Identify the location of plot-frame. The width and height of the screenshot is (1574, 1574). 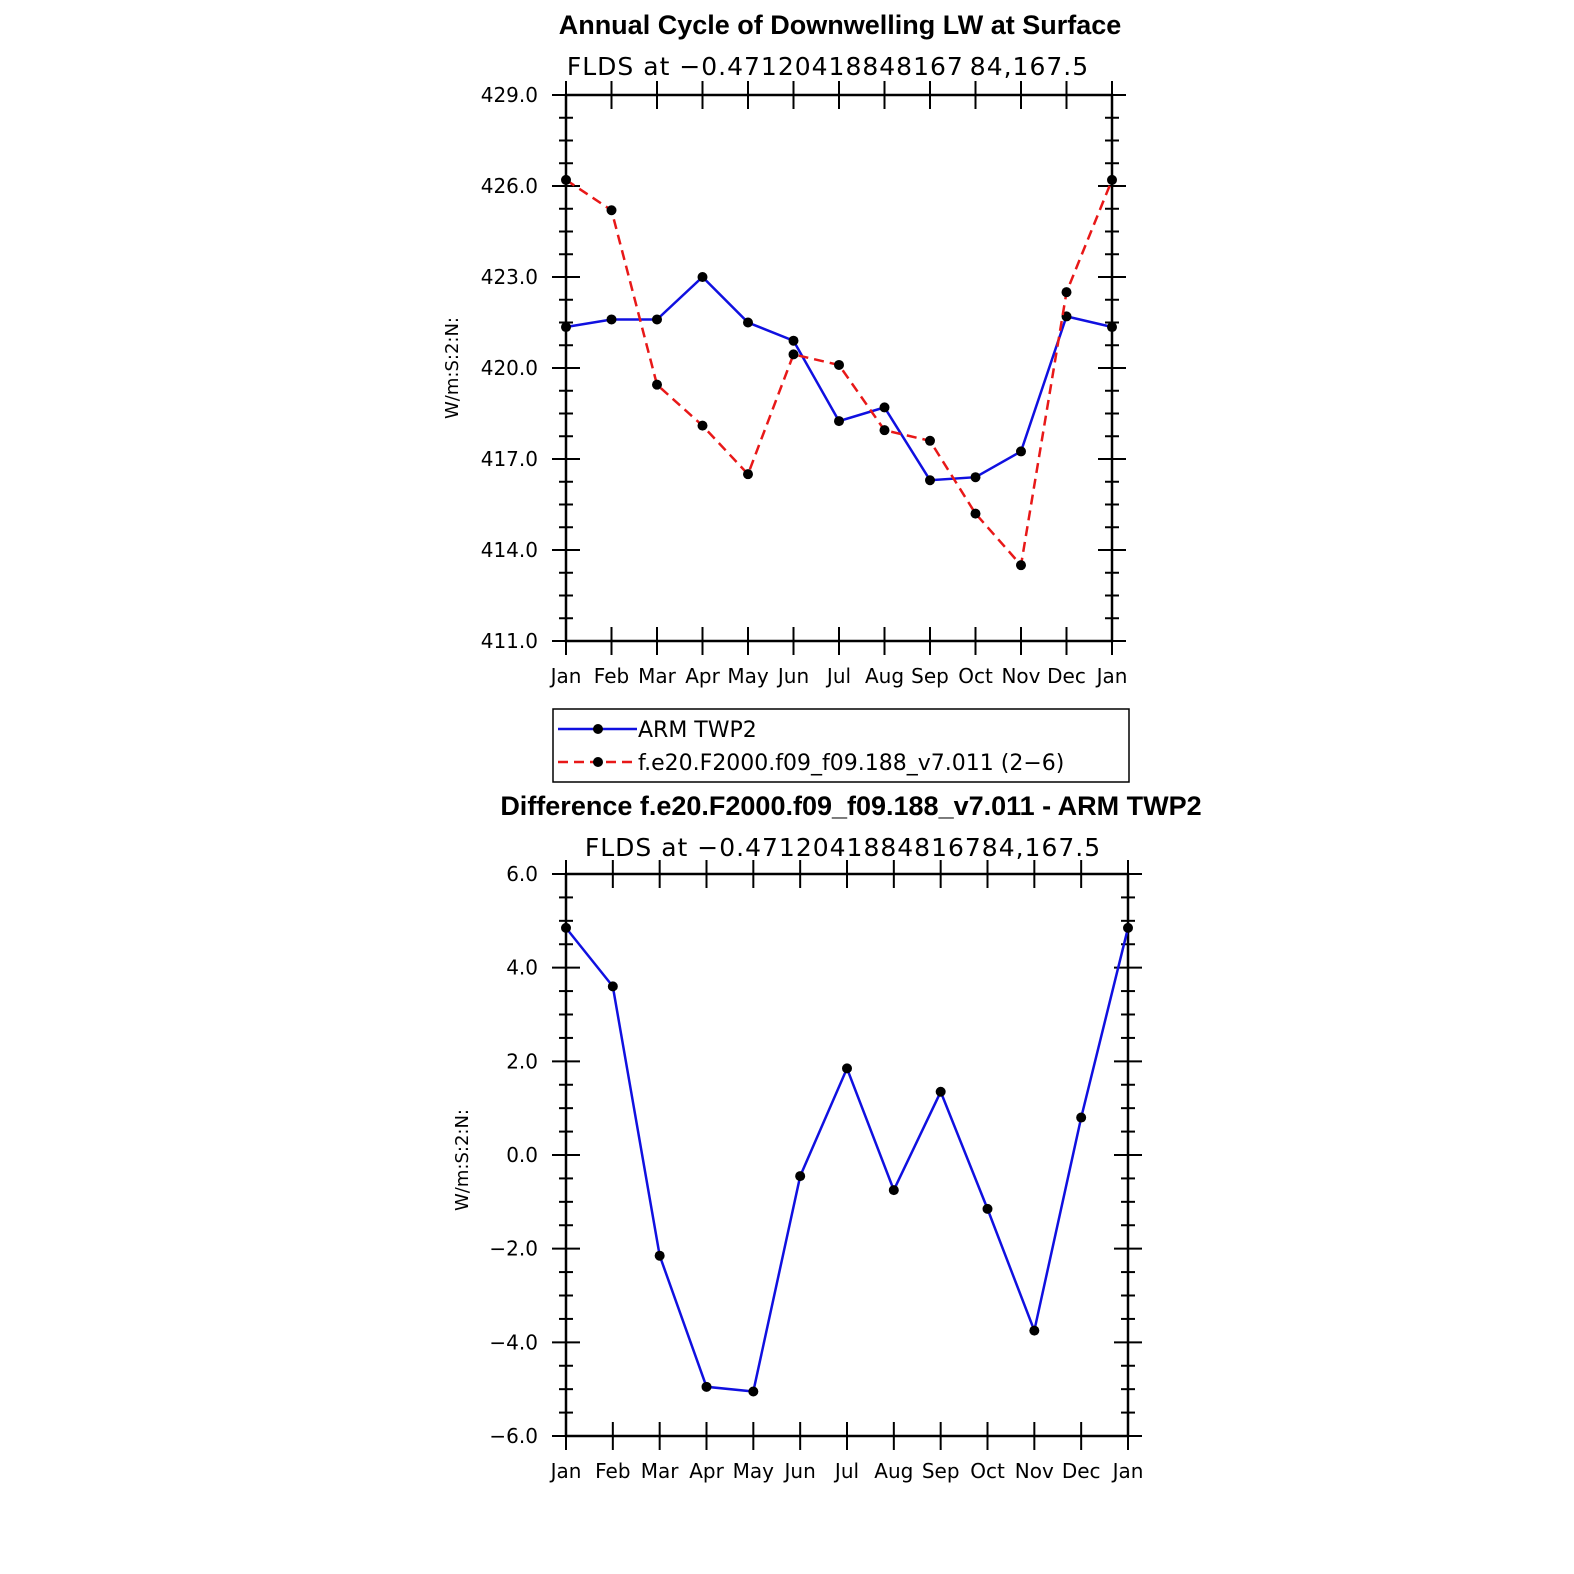
(847, 1155).